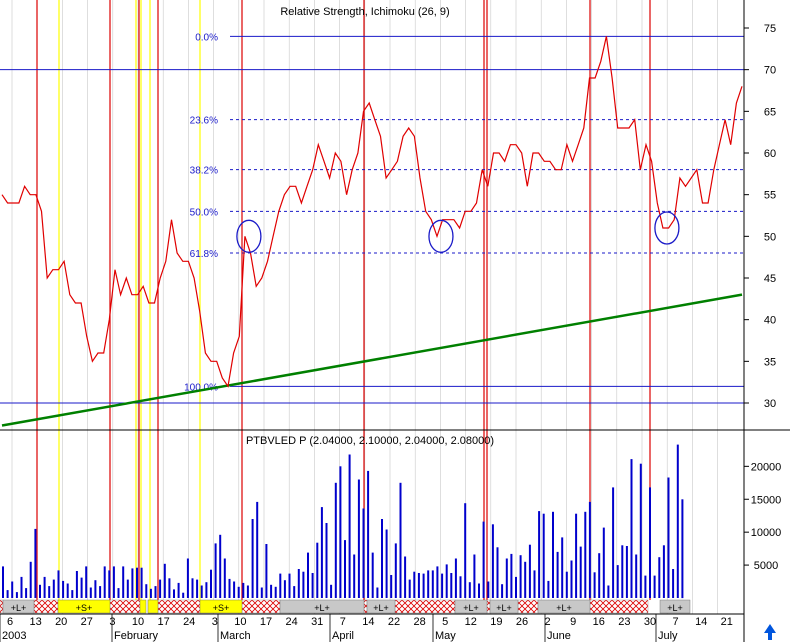 The image size is (790, 642). What do you see at coordinates (770, 632) in the screenshot?
I see `scroll-up-arrow-icon` at bounding box center [770, 632].